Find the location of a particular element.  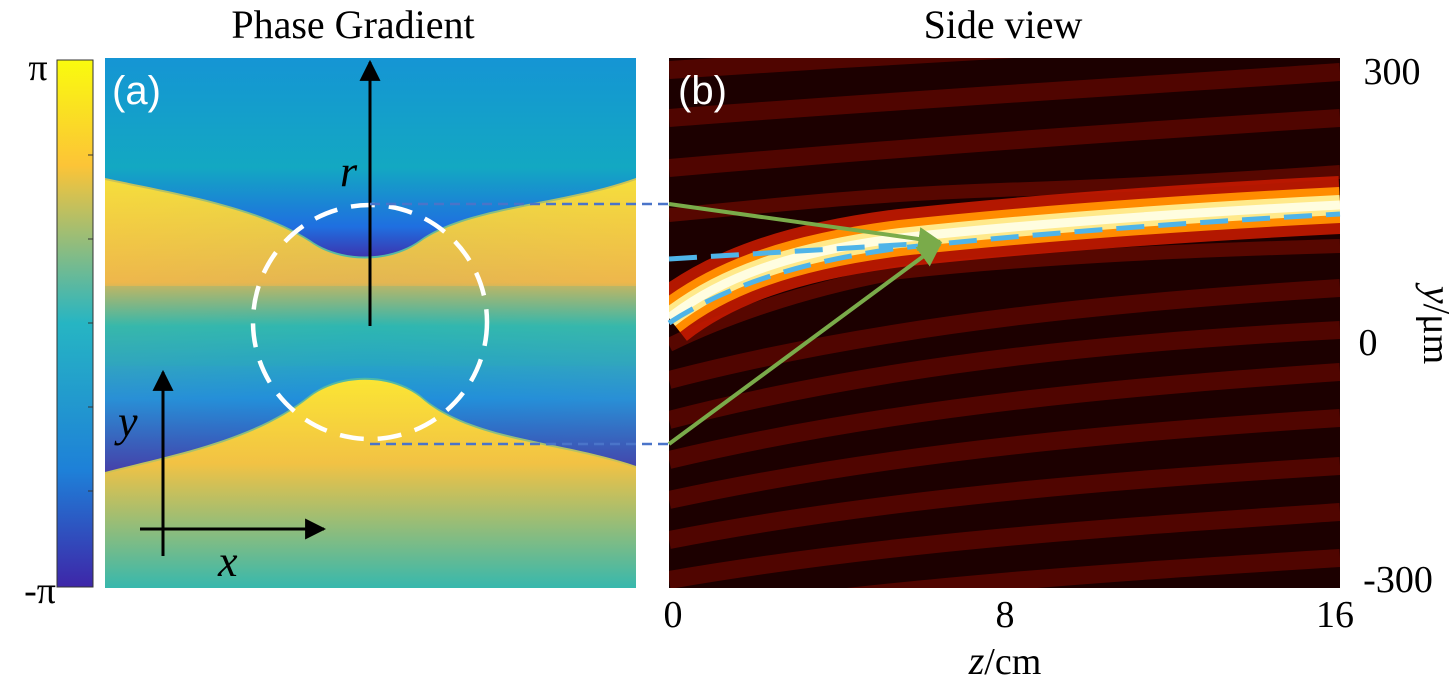

initial-direction-line is located at coordinates (799, 251).